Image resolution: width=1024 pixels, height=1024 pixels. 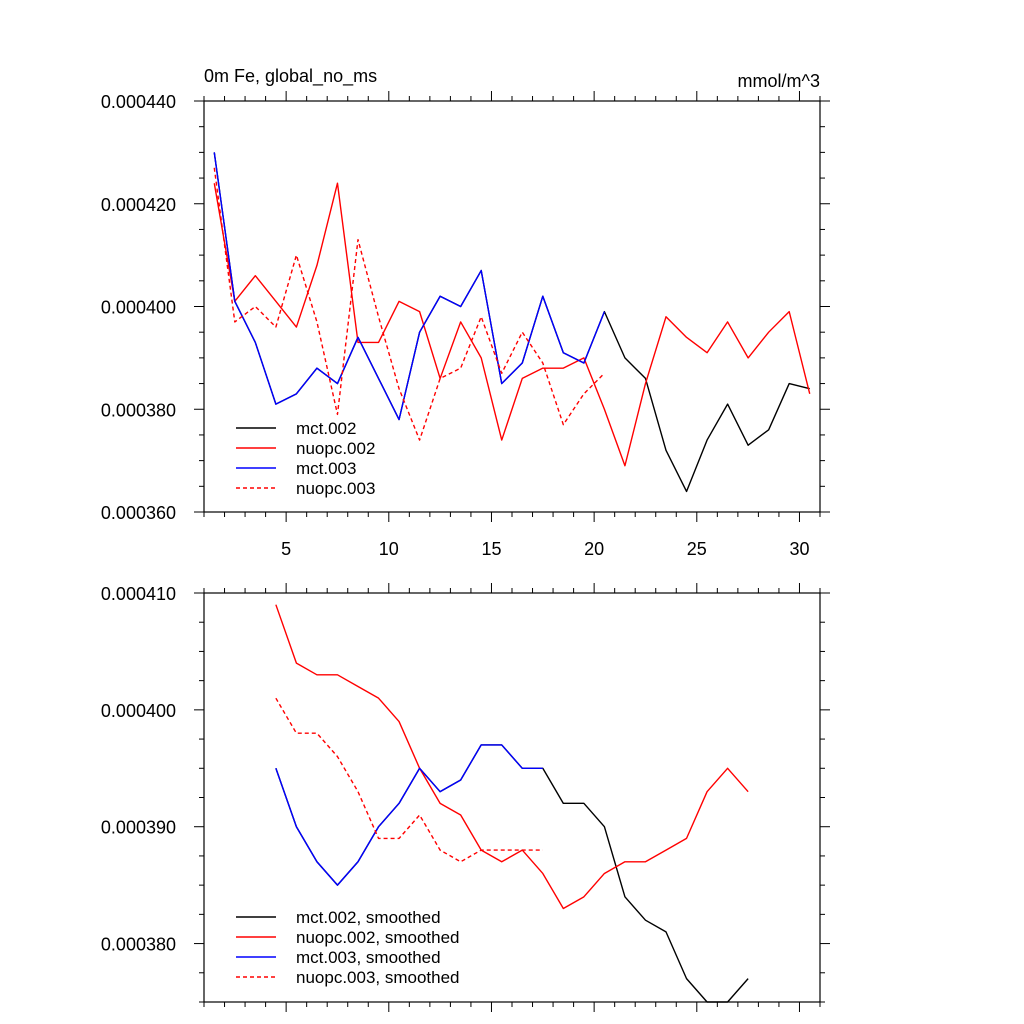 I want to click on series-line-nuopc-002-smoothed, so click(x=512, y=757).